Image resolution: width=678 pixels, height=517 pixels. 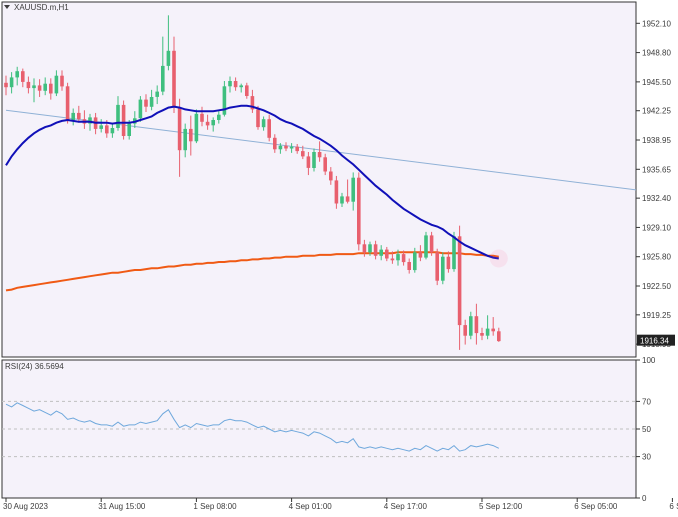 What do you see at coordinates (311, 506) in the screenshot?
I see `time-tick-label: 4 Sep 01:00` at bounding box center [311, 506].